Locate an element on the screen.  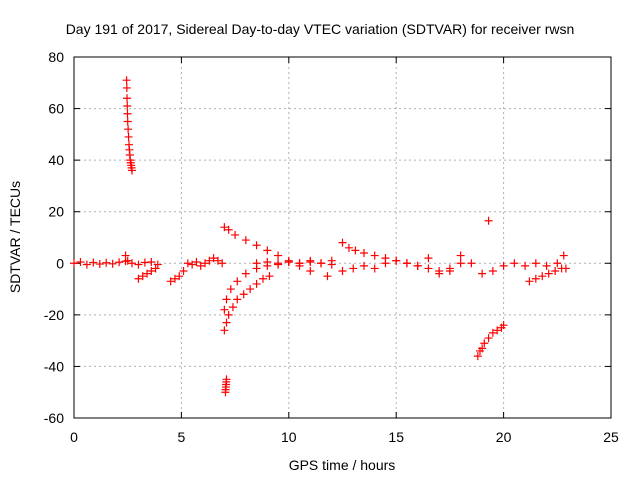
x-tick-label: 0 is located at coordinates (74, 437).